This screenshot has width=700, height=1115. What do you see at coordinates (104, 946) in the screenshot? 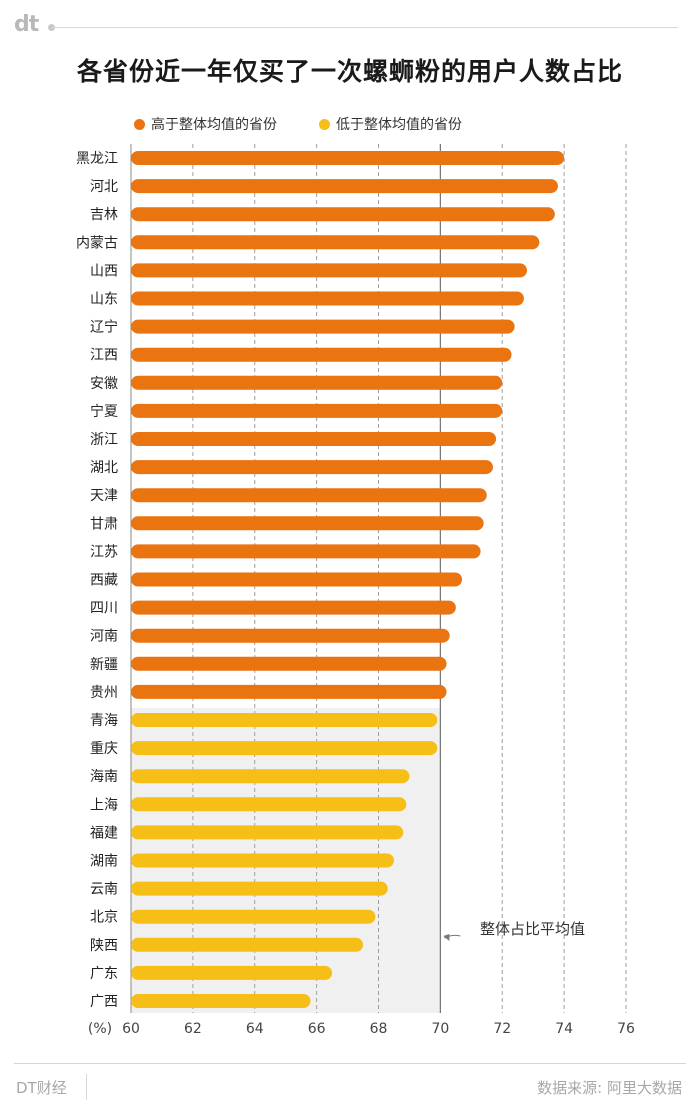
I see `category-label: 陕西` at bounding box center [104, 946].